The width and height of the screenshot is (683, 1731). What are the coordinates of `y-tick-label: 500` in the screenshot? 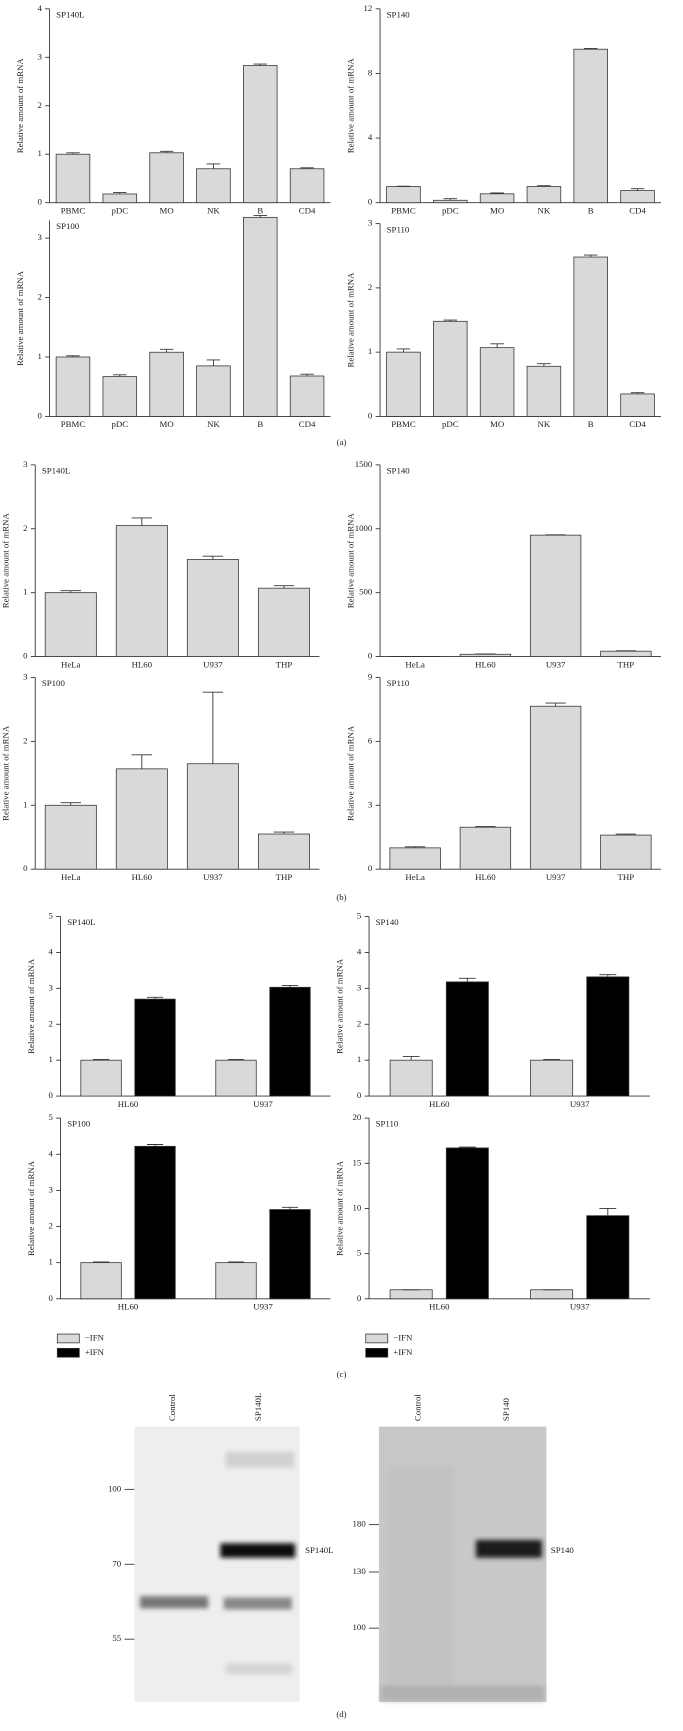 It's located at (366, 592).